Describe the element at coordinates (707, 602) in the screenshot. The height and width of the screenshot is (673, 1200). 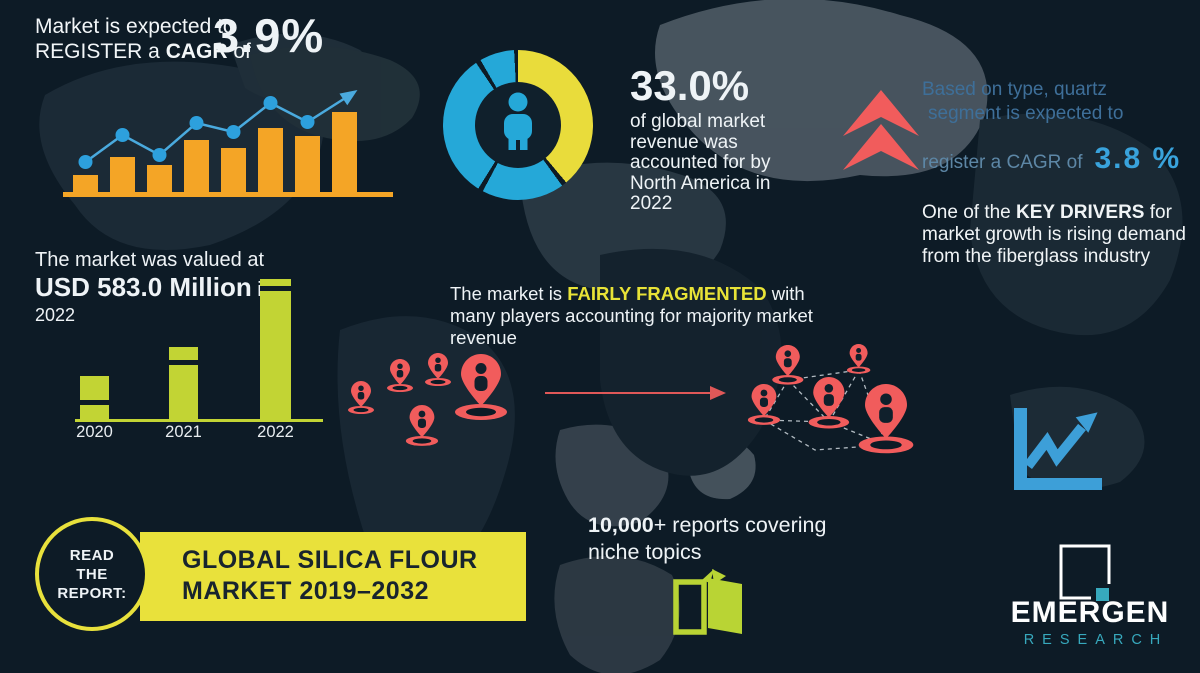
I see `open-book-icon` at that location.